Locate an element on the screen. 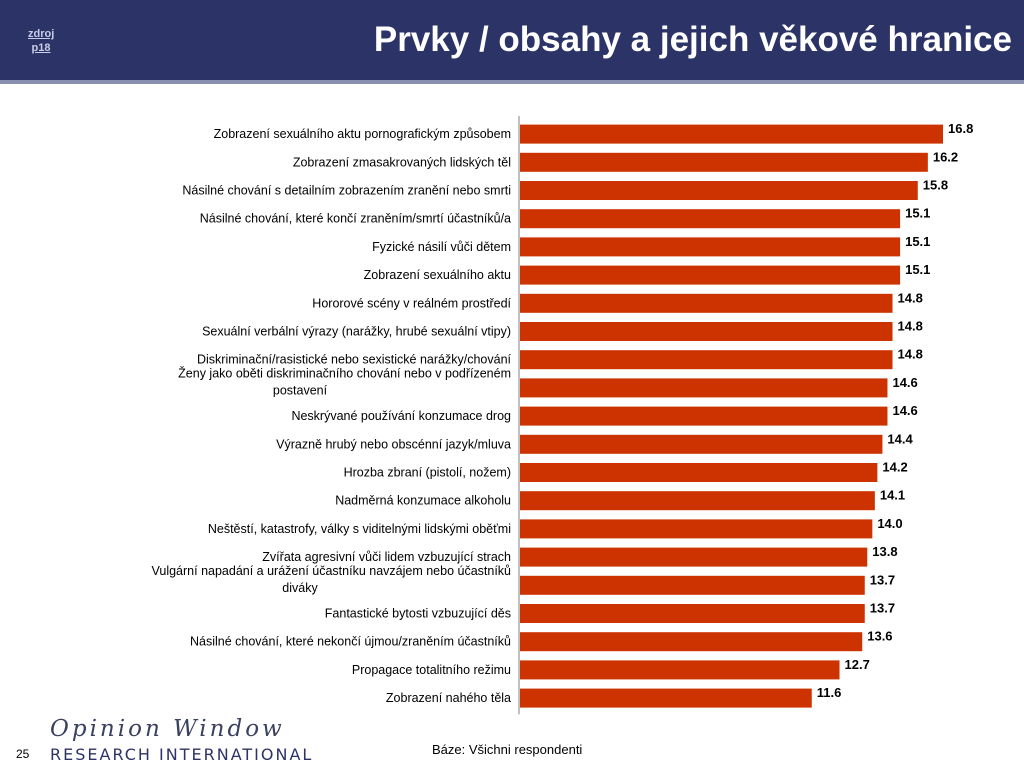 This screenshot has height=768, width=1024. data-label: 14.0 is located at coordinates (889, 523).